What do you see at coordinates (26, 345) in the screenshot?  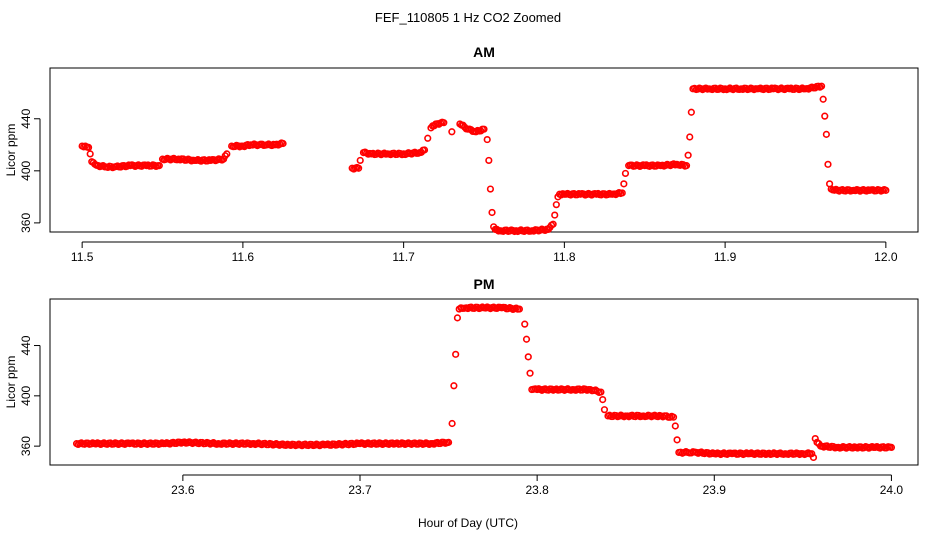 I see `y-tick-label-pm: 440` at bounding box center [26, 345].